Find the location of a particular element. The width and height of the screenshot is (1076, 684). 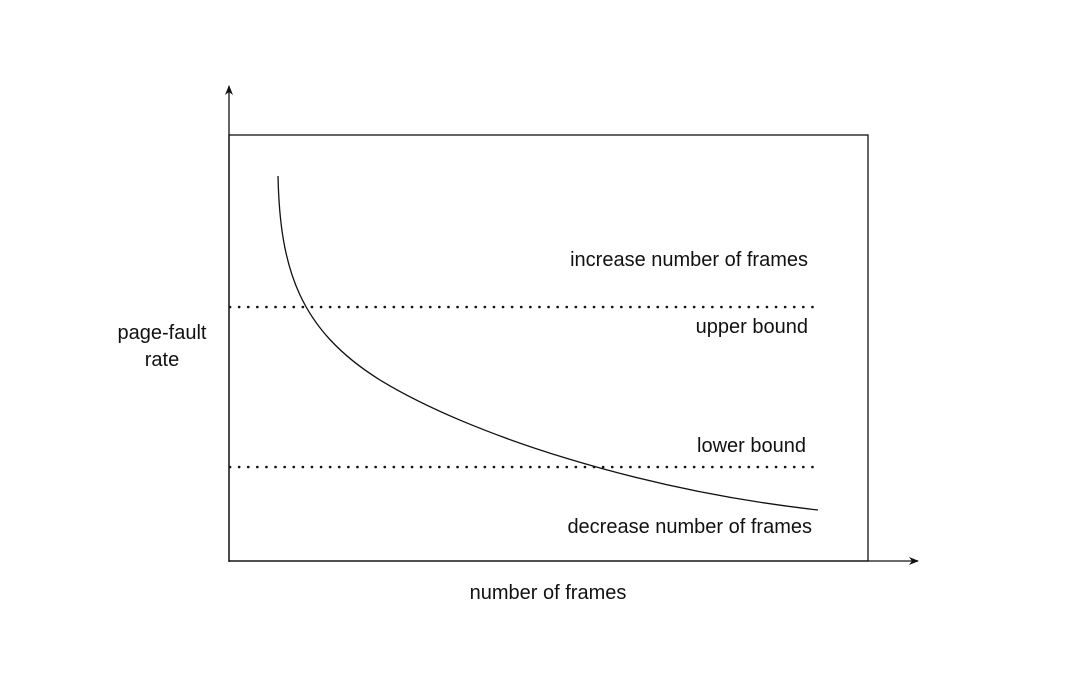

y-axis-label-line-1: page-fault is located at coordinates (162, 333).